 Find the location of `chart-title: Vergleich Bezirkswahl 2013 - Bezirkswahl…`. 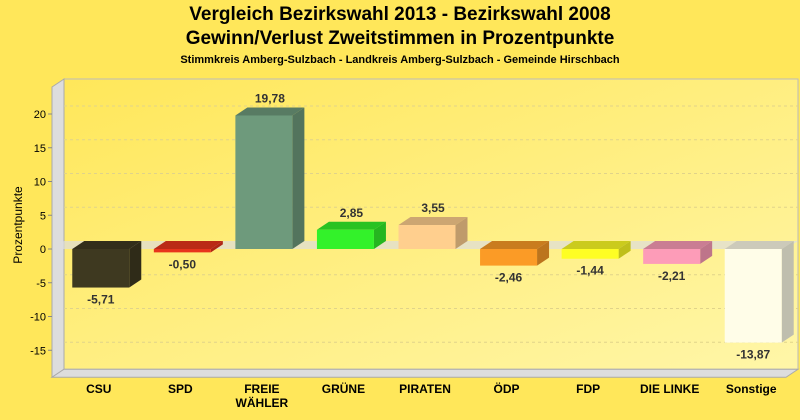

chart-title: Vergleich Bezirkswahl 2013 - Bezirkswahl… is located at coordinates (400, 14).